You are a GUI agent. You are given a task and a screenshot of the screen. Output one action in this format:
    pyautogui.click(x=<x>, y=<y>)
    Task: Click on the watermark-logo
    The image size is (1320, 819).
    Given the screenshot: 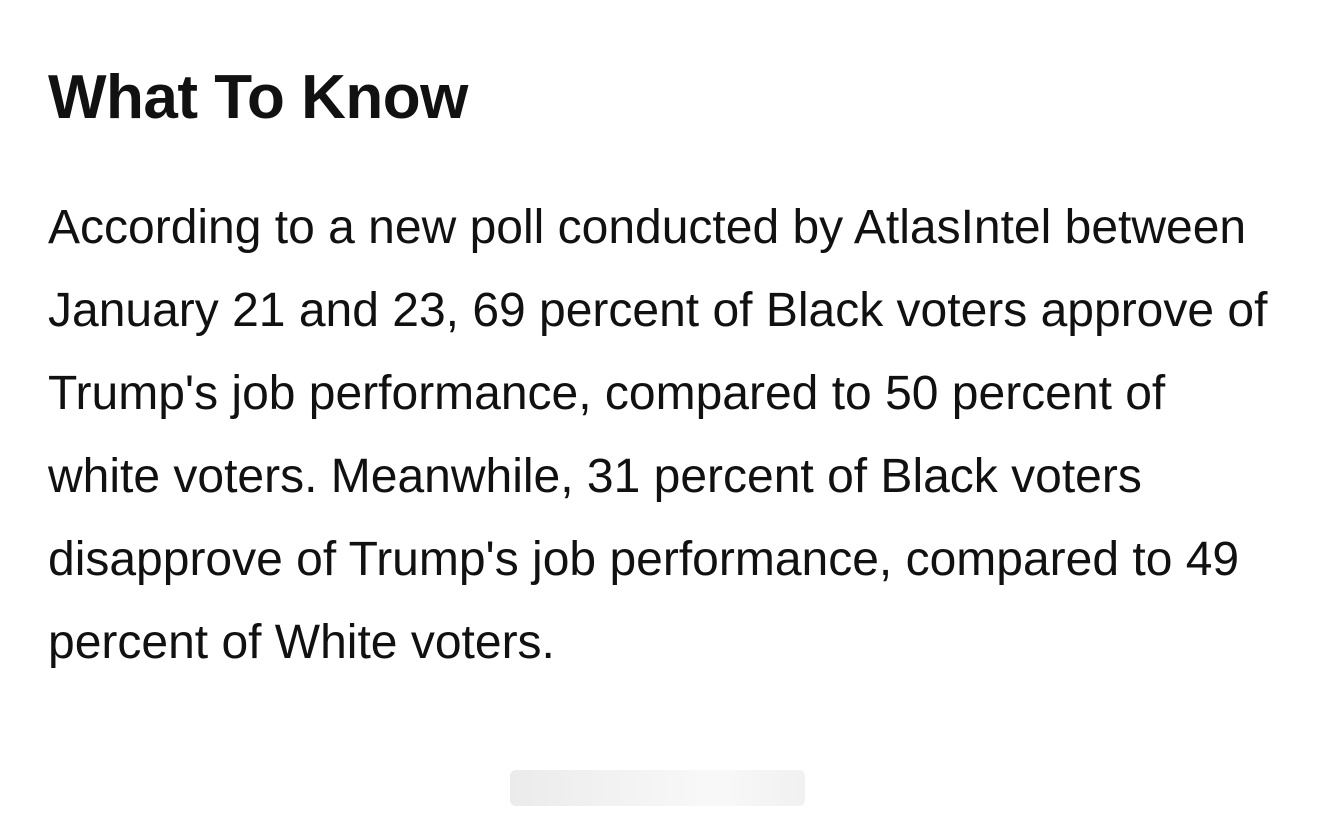 What is the action you would take?
    pyautogui.click(x=657, y=788)
    